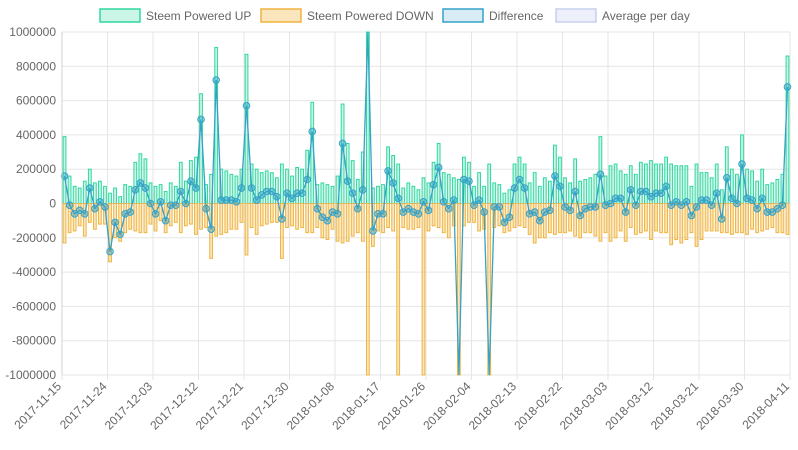 This screenshot has height=450, width=798. I want to click on legend-item: Difference, so click(493, 15).